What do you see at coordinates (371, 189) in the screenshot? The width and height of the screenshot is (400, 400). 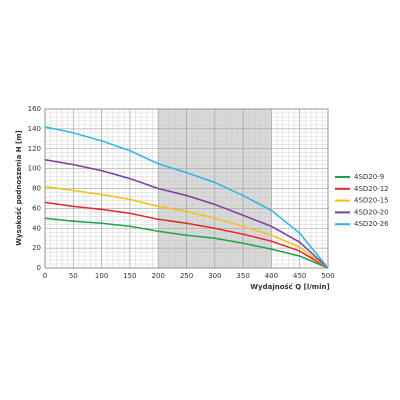 I see `legend-label: 4SD20-12` at bounding box center [371, 189].